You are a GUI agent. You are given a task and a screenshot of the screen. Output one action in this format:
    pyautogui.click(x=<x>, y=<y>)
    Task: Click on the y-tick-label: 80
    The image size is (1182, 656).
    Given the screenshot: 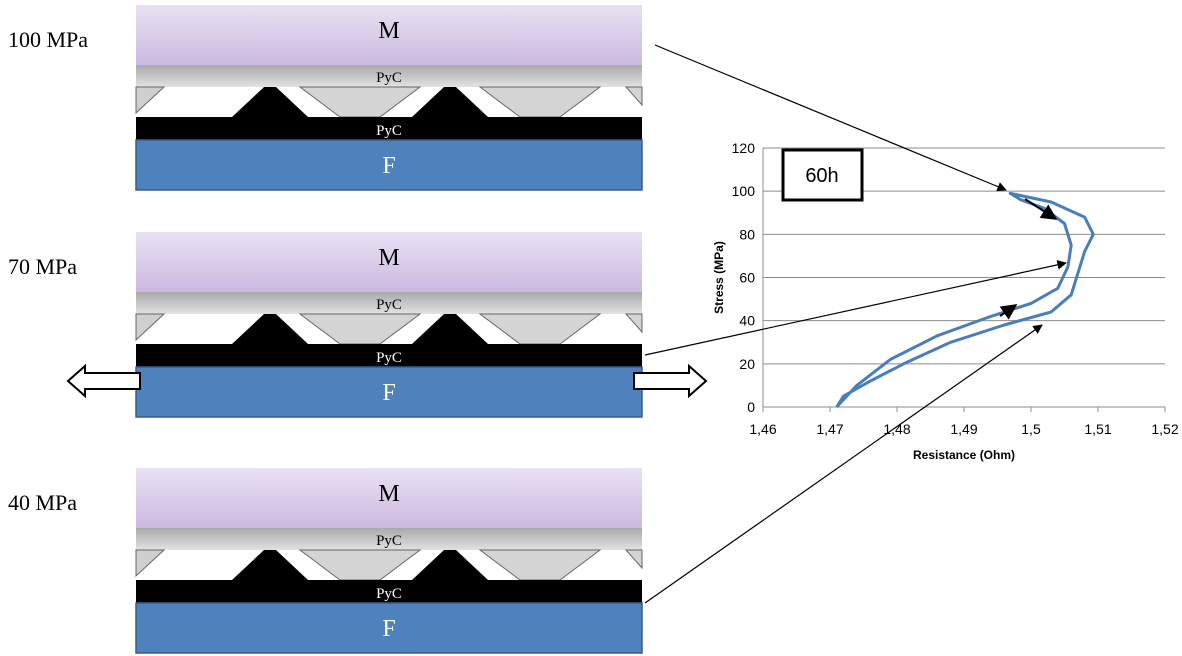 What is the action you would take?
    pyautogui.click(x=747, y=234)
    